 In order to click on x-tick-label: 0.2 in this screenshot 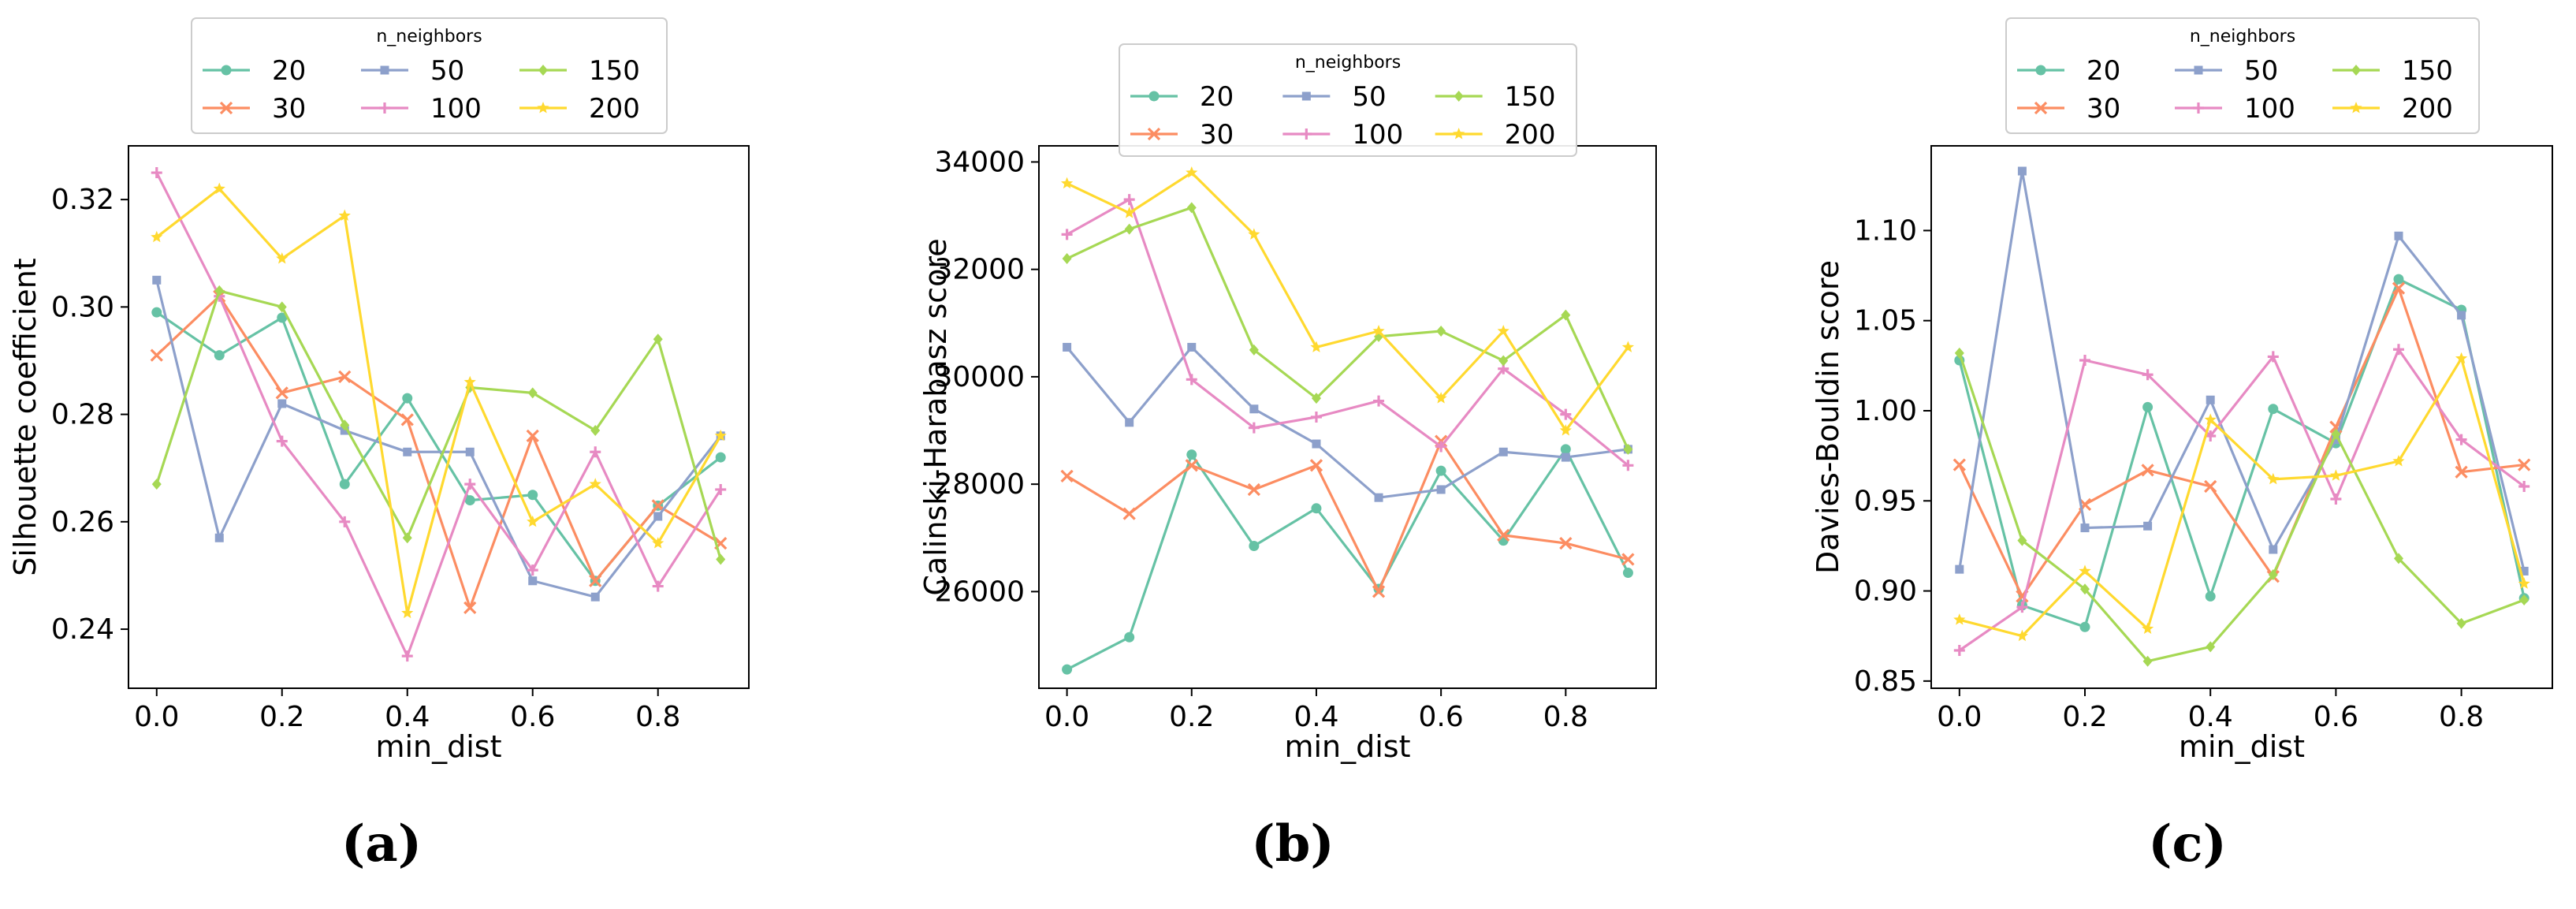, I will do `click(1191, 717)`.